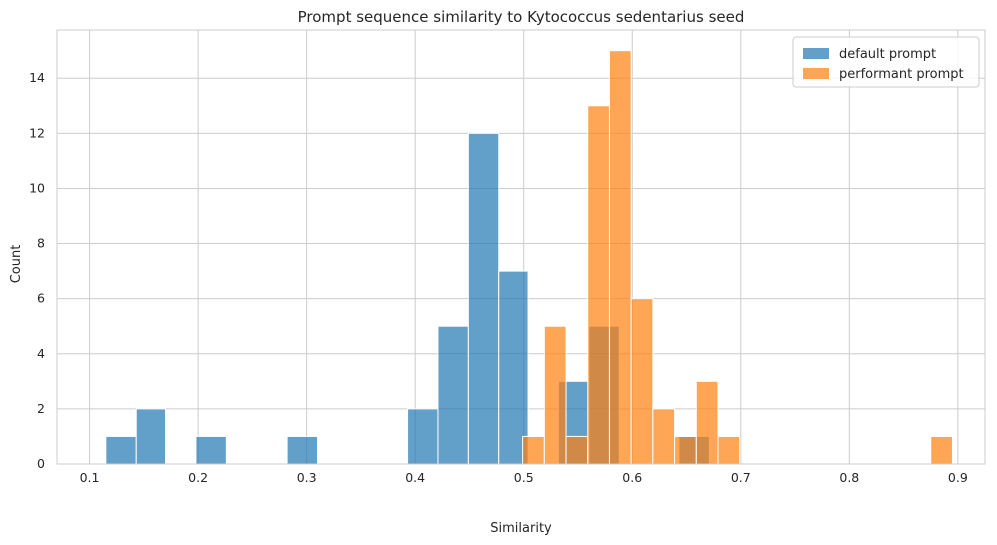 The height and width of the screenshot is (545, 997). What do you see at coordinates (198, 477) in the screenshot?
I see `x-tick-label: 0.2` at bounding box center [198, 477].